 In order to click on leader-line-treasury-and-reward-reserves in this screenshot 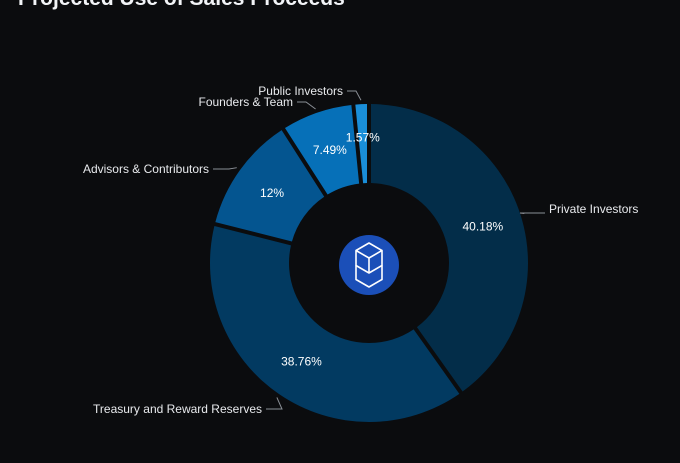, I will do `click(274, 403)`.